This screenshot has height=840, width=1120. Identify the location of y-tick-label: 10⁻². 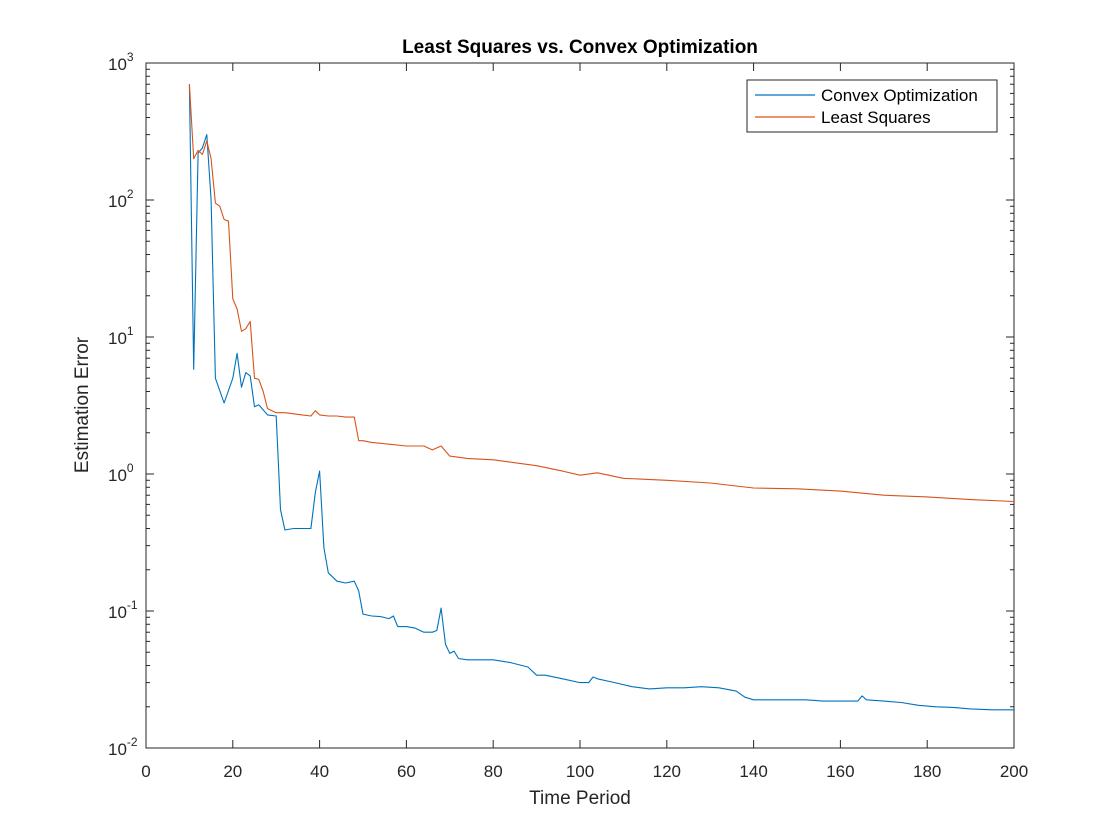
(123, 747).